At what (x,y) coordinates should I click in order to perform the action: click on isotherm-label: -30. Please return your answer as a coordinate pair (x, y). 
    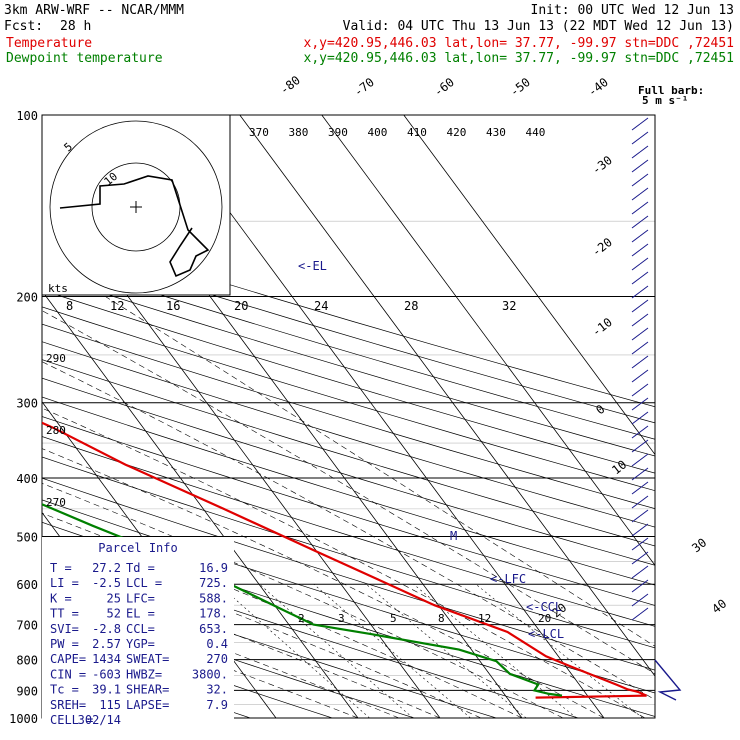
    Looking at the image, I should click on (602, 165).